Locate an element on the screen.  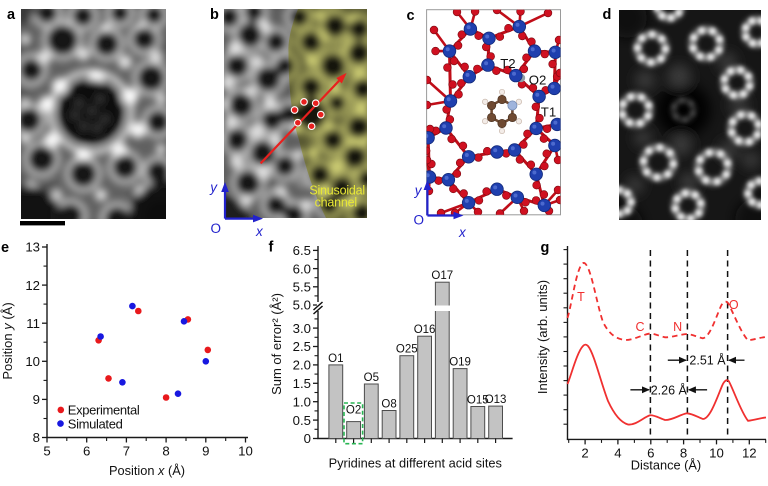
svg-text: 6 is located at coordinates (86, 451).